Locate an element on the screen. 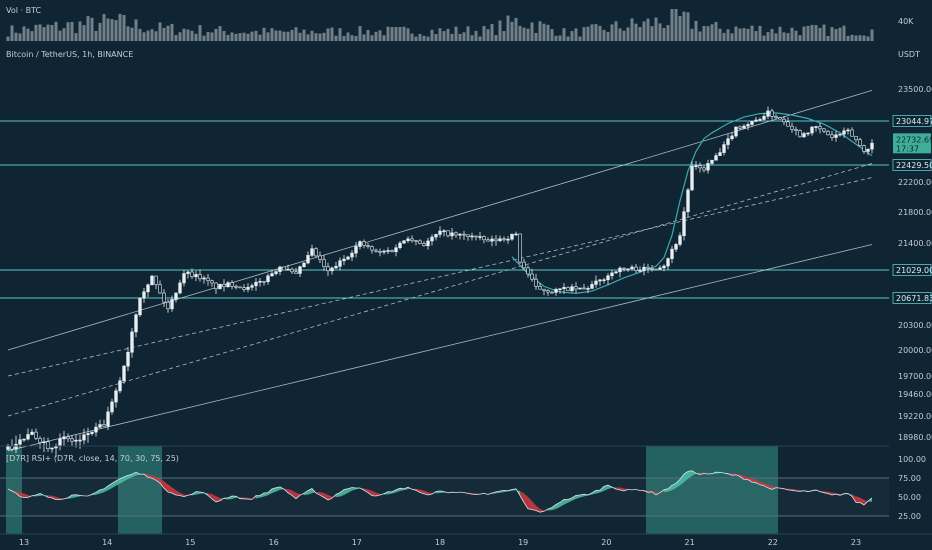  volume-bars is located at coordinates (440, 25).